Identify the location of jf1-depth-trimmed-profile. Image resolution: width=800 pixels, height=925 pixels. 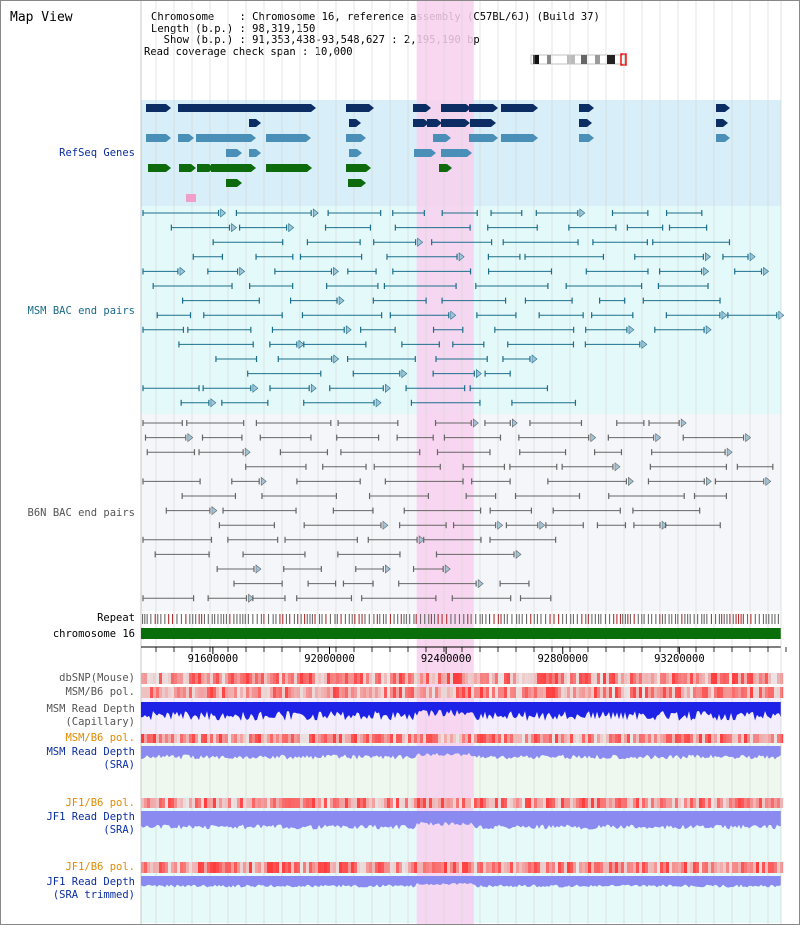
(461, 882).